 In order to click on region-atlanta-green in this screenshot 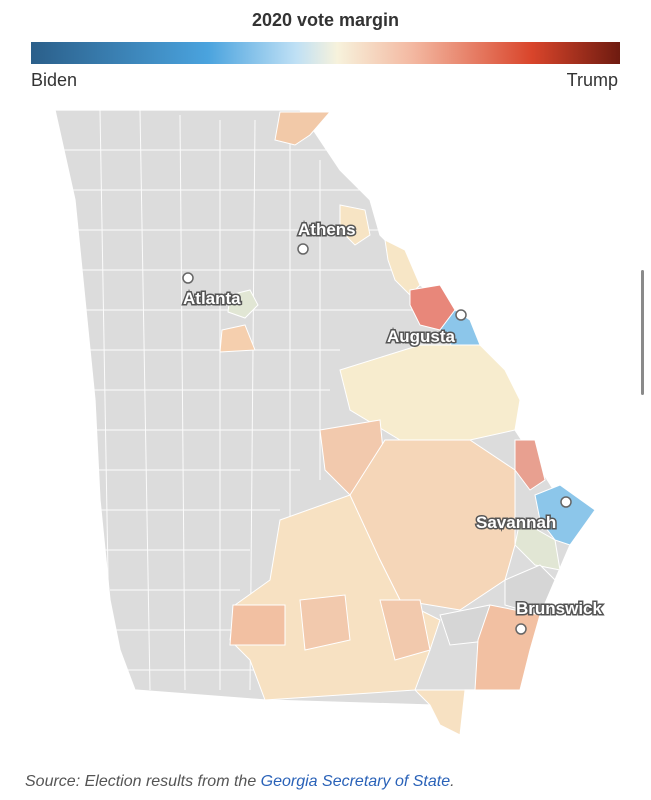, I will do `click(243, 304)`.